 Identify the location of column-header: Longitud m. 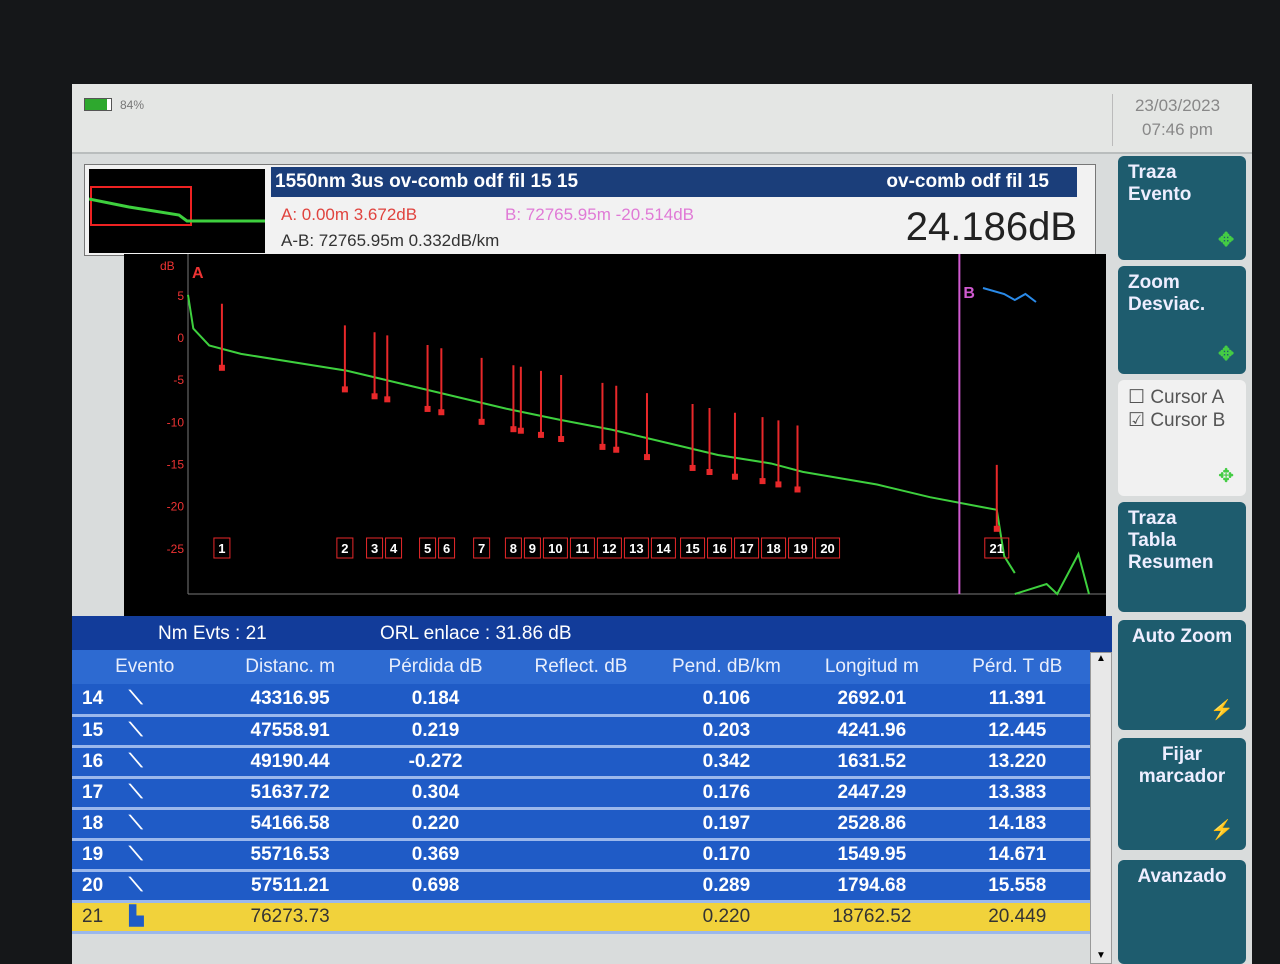
(872, 667).